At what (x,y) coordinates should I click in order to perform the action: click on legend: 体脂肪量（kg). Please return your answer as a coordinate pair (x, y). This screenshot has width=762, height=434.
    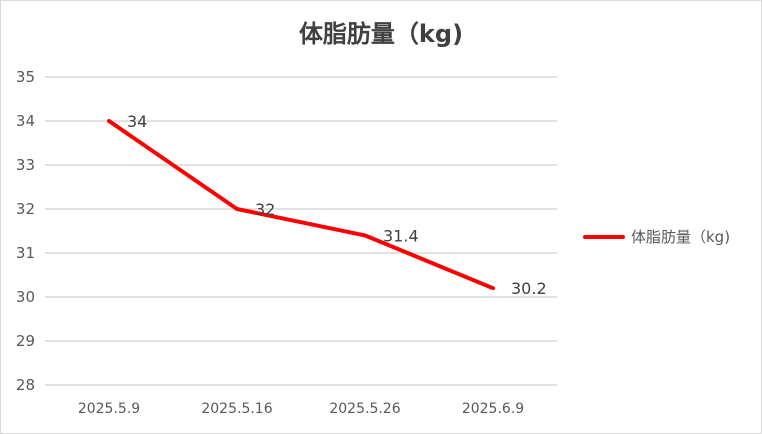
    Looking at the image, I should click on (656, 236).